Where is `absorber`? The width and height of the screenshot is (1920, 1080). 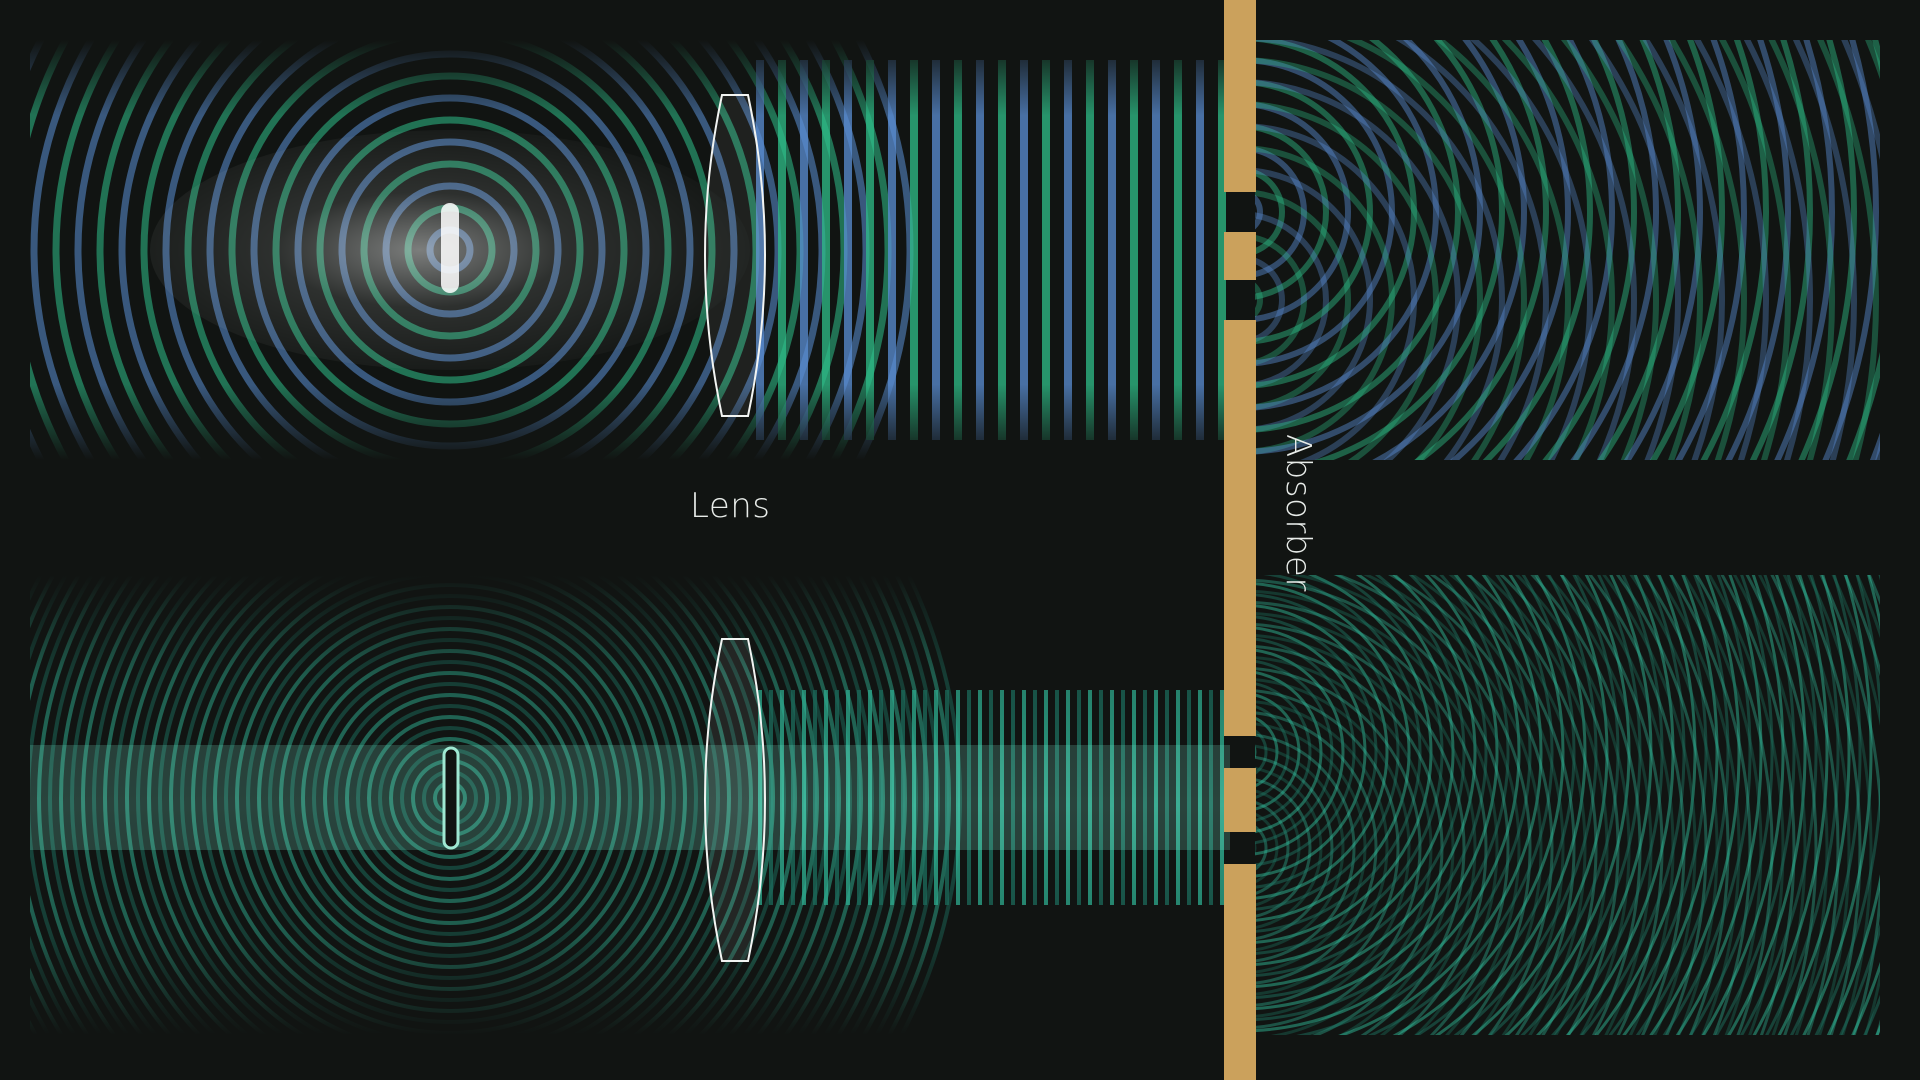
absorber is located at coordinates (1240, 540).